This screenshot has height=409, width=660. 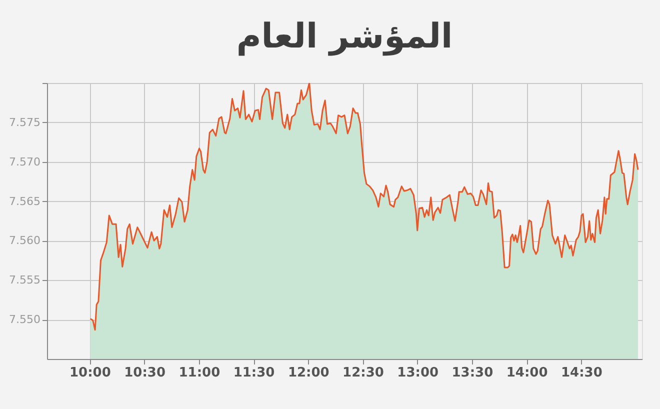 I want to click on x-tick-label: 13:30, so click(x=473, y=373).